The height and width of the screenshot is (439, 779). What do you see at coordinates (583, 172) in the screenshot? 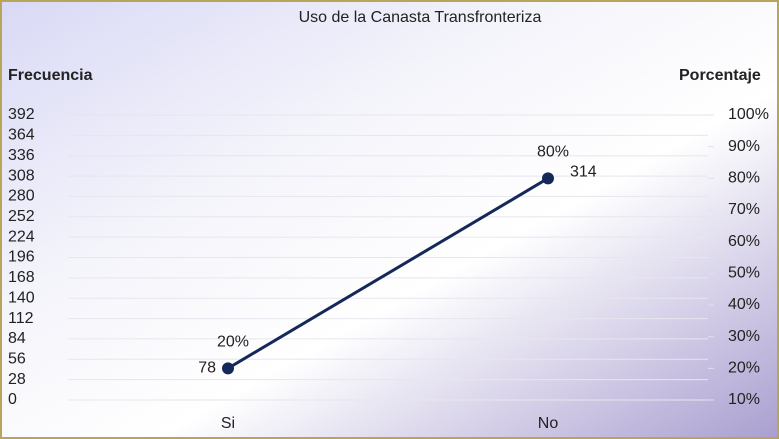
I see `frequency-label: 314` at bounding box center [583, 172].